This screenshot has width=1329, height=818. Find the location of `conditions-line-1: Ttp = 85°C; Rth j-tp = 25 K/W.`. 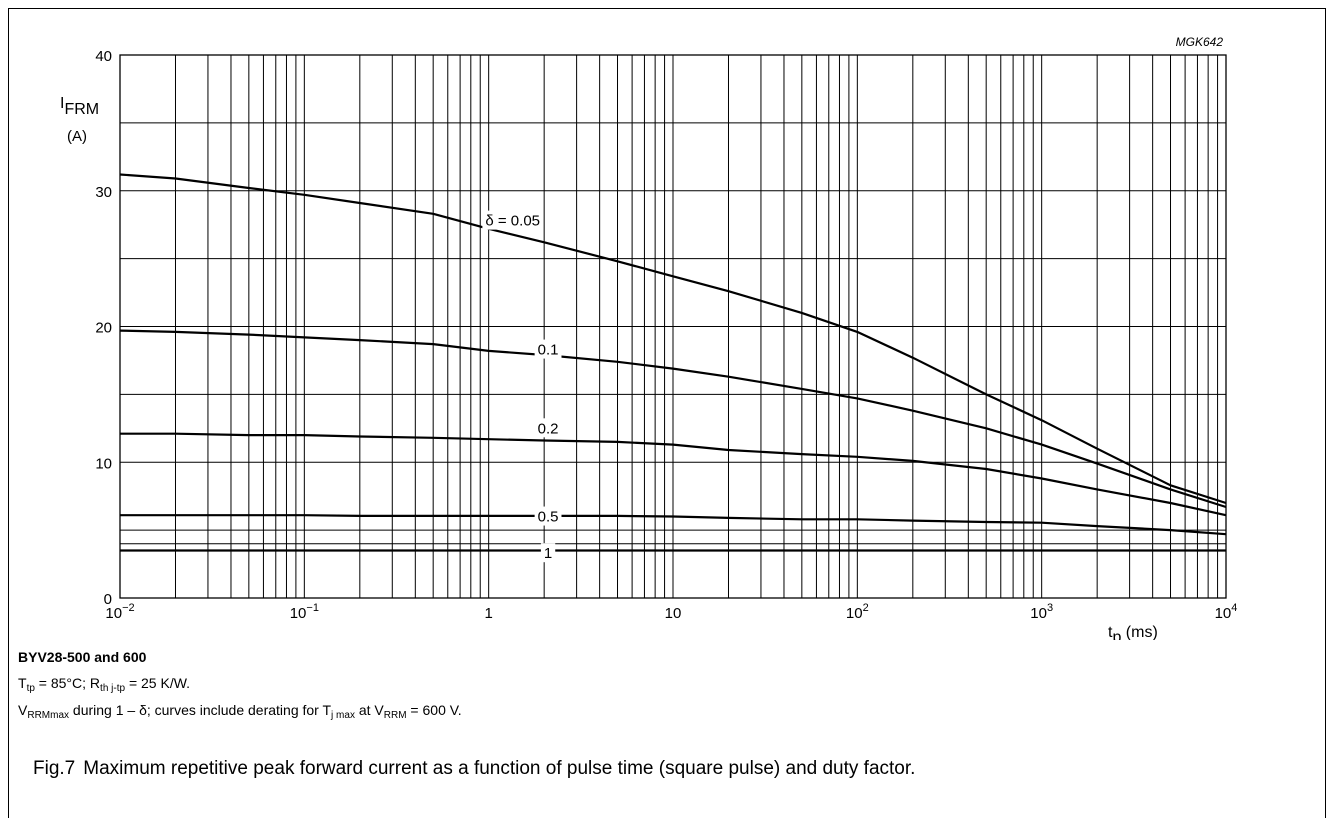

conditions-line-1: Ttp = 85°C; Rth j-tp = 25 K/W. is located at coordinates (104, 685).